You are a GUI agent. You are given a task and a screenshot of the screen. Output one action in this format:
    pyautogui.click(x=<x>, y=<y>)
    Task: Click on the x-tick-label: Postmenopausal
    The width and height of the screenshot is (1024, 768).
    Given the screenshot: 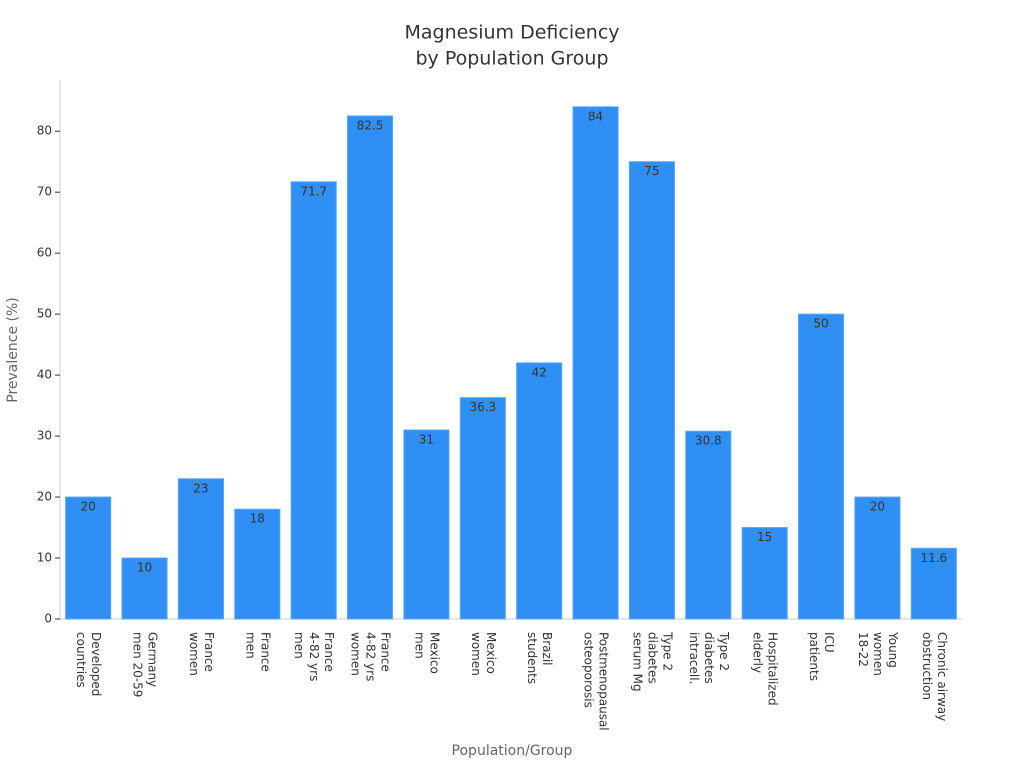 What is the action you would take?
    pyautogui.click(x=604, y=681)
    